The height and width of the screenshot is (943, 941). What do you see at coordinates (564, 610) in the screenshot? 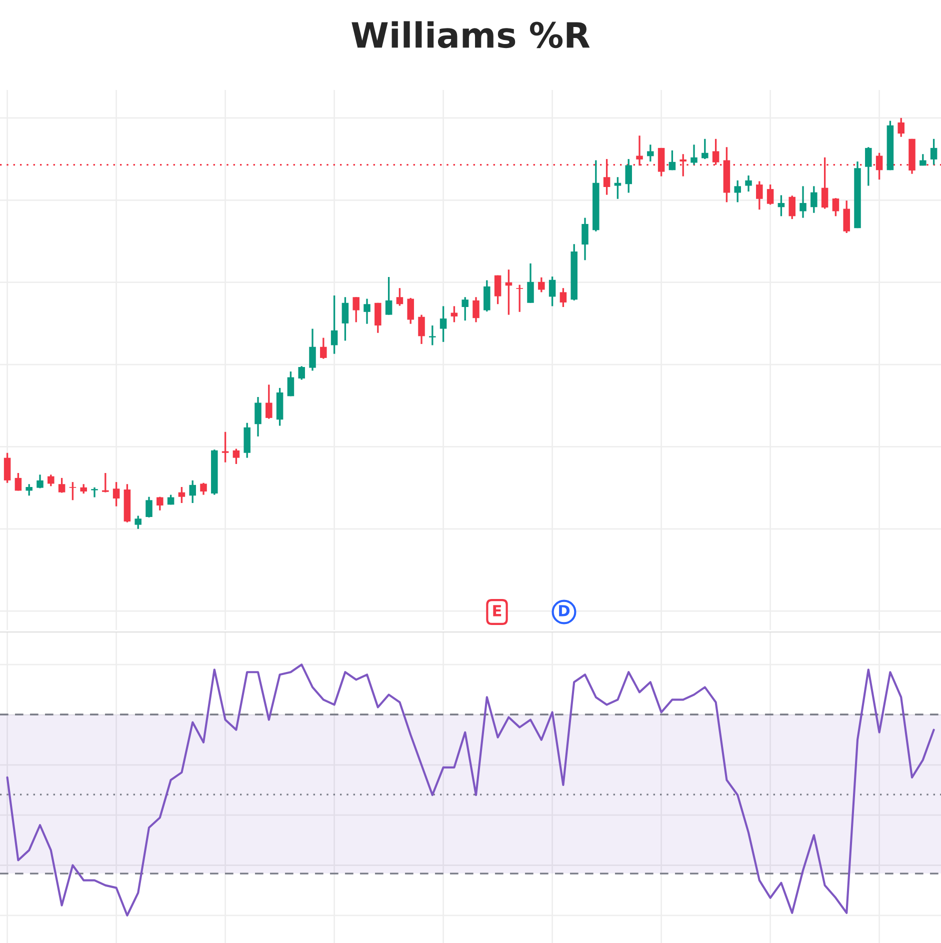
I see `text: D` at bounding box center [564, 610].